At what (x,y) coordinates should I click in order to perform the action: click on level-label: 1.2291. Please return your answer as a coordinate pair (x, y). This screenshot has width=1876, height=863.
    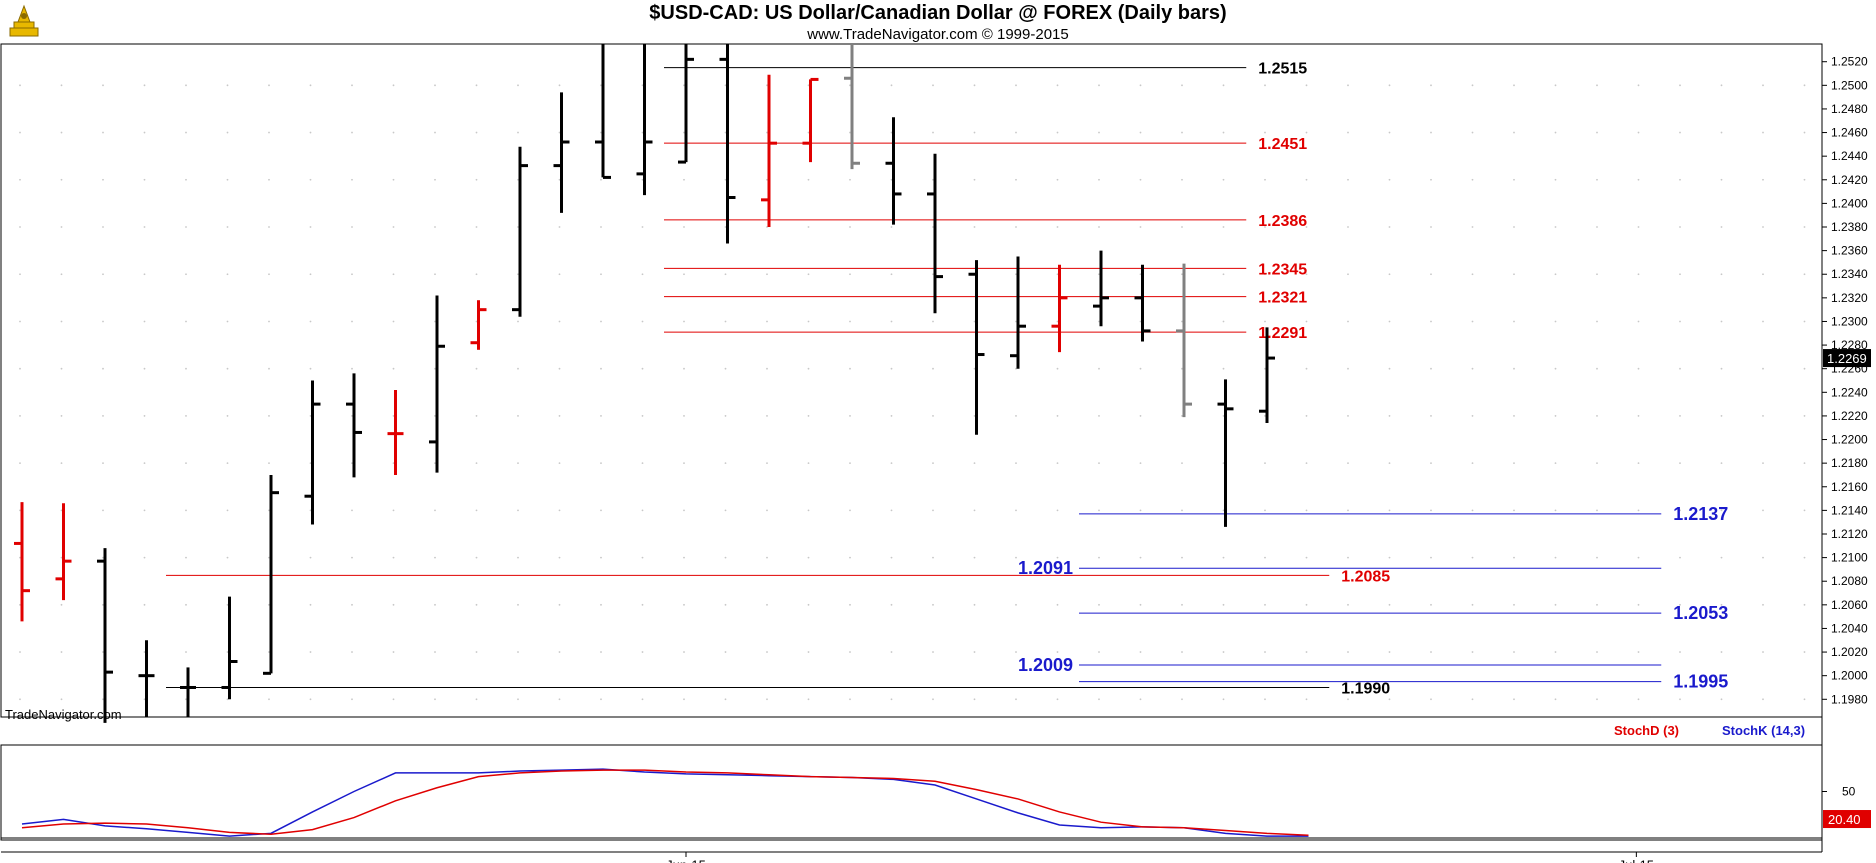
    Looking at the image, I should click on (1282, 333).